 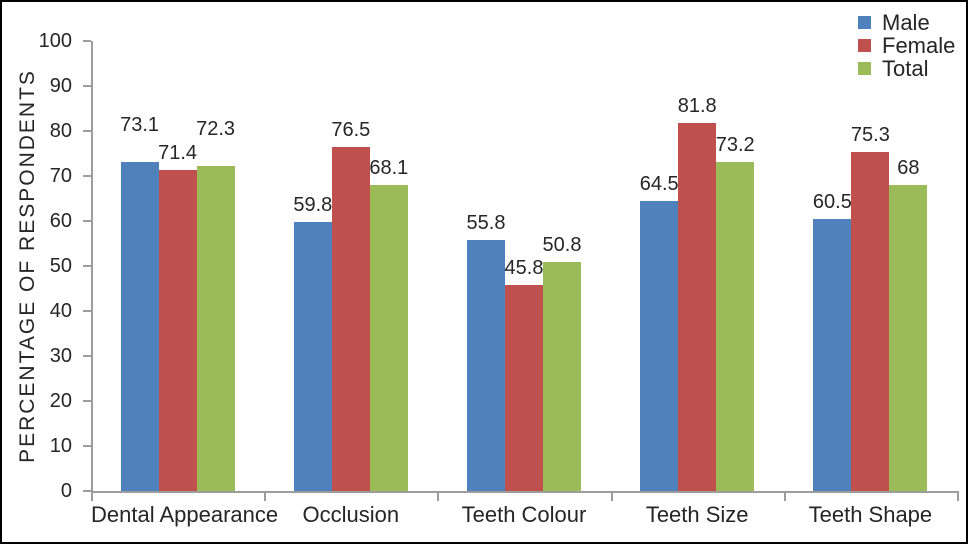 What do you see at coordinates (864, 22) in the screenshot?
I see `legend-swatch-male` at bounding box center [864, 22].